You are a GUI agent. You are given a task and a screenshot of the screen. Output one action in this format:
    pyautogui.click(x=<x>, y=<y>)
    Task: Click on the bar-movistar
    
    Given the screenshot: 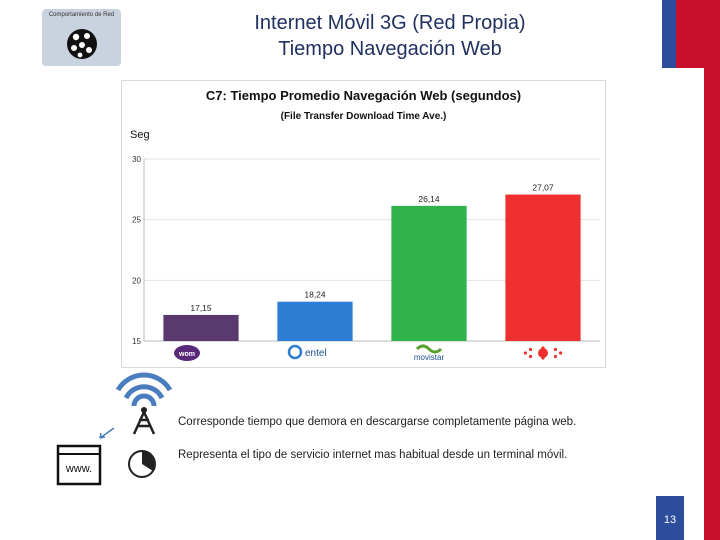 What is the action you would take?
    pyautogui.click(x=429, y=273)
    